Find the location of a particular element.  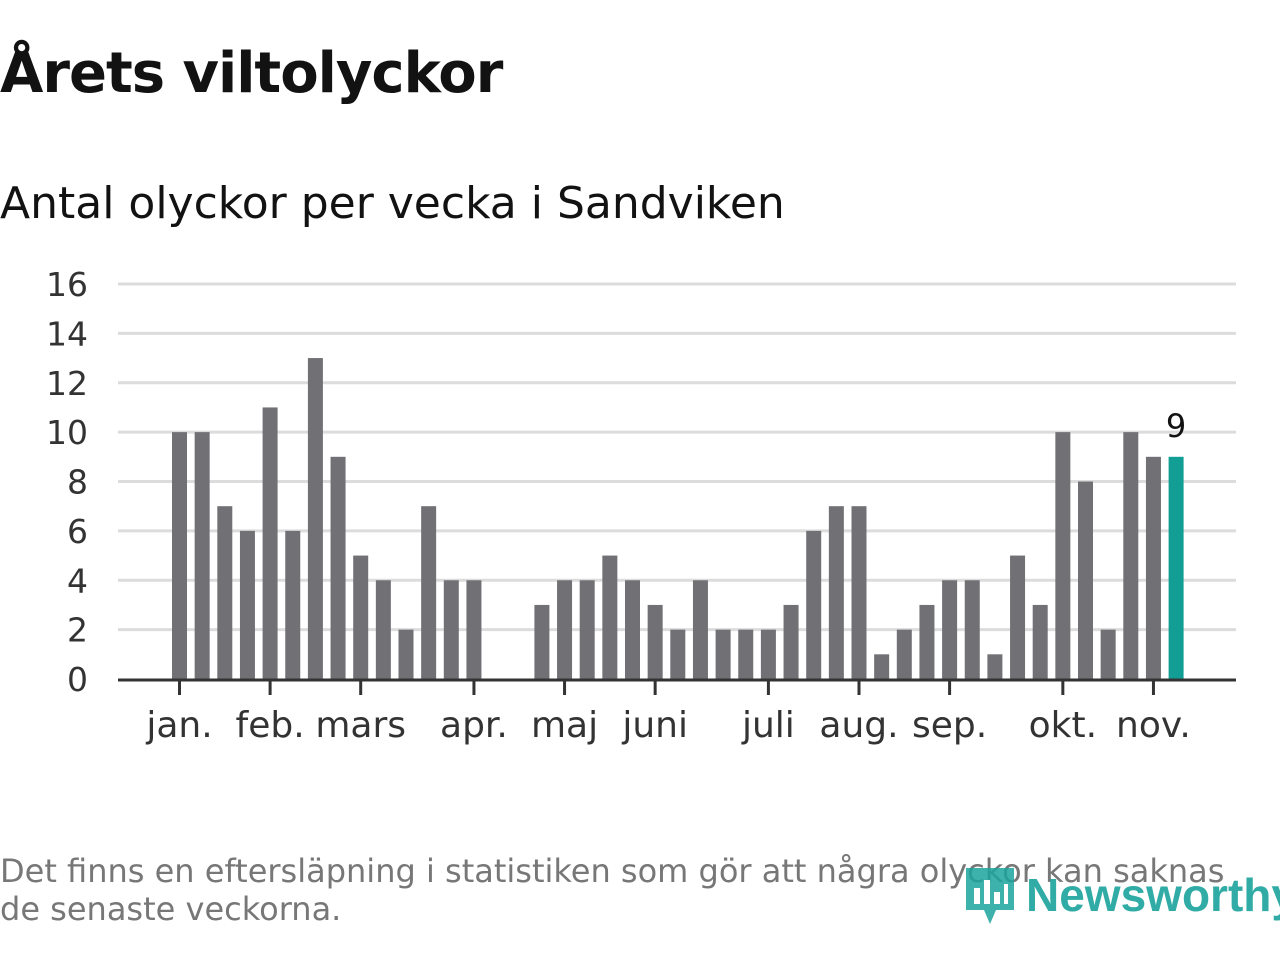

brand-name: Newsworthy is located at coordinates (1153, 895).